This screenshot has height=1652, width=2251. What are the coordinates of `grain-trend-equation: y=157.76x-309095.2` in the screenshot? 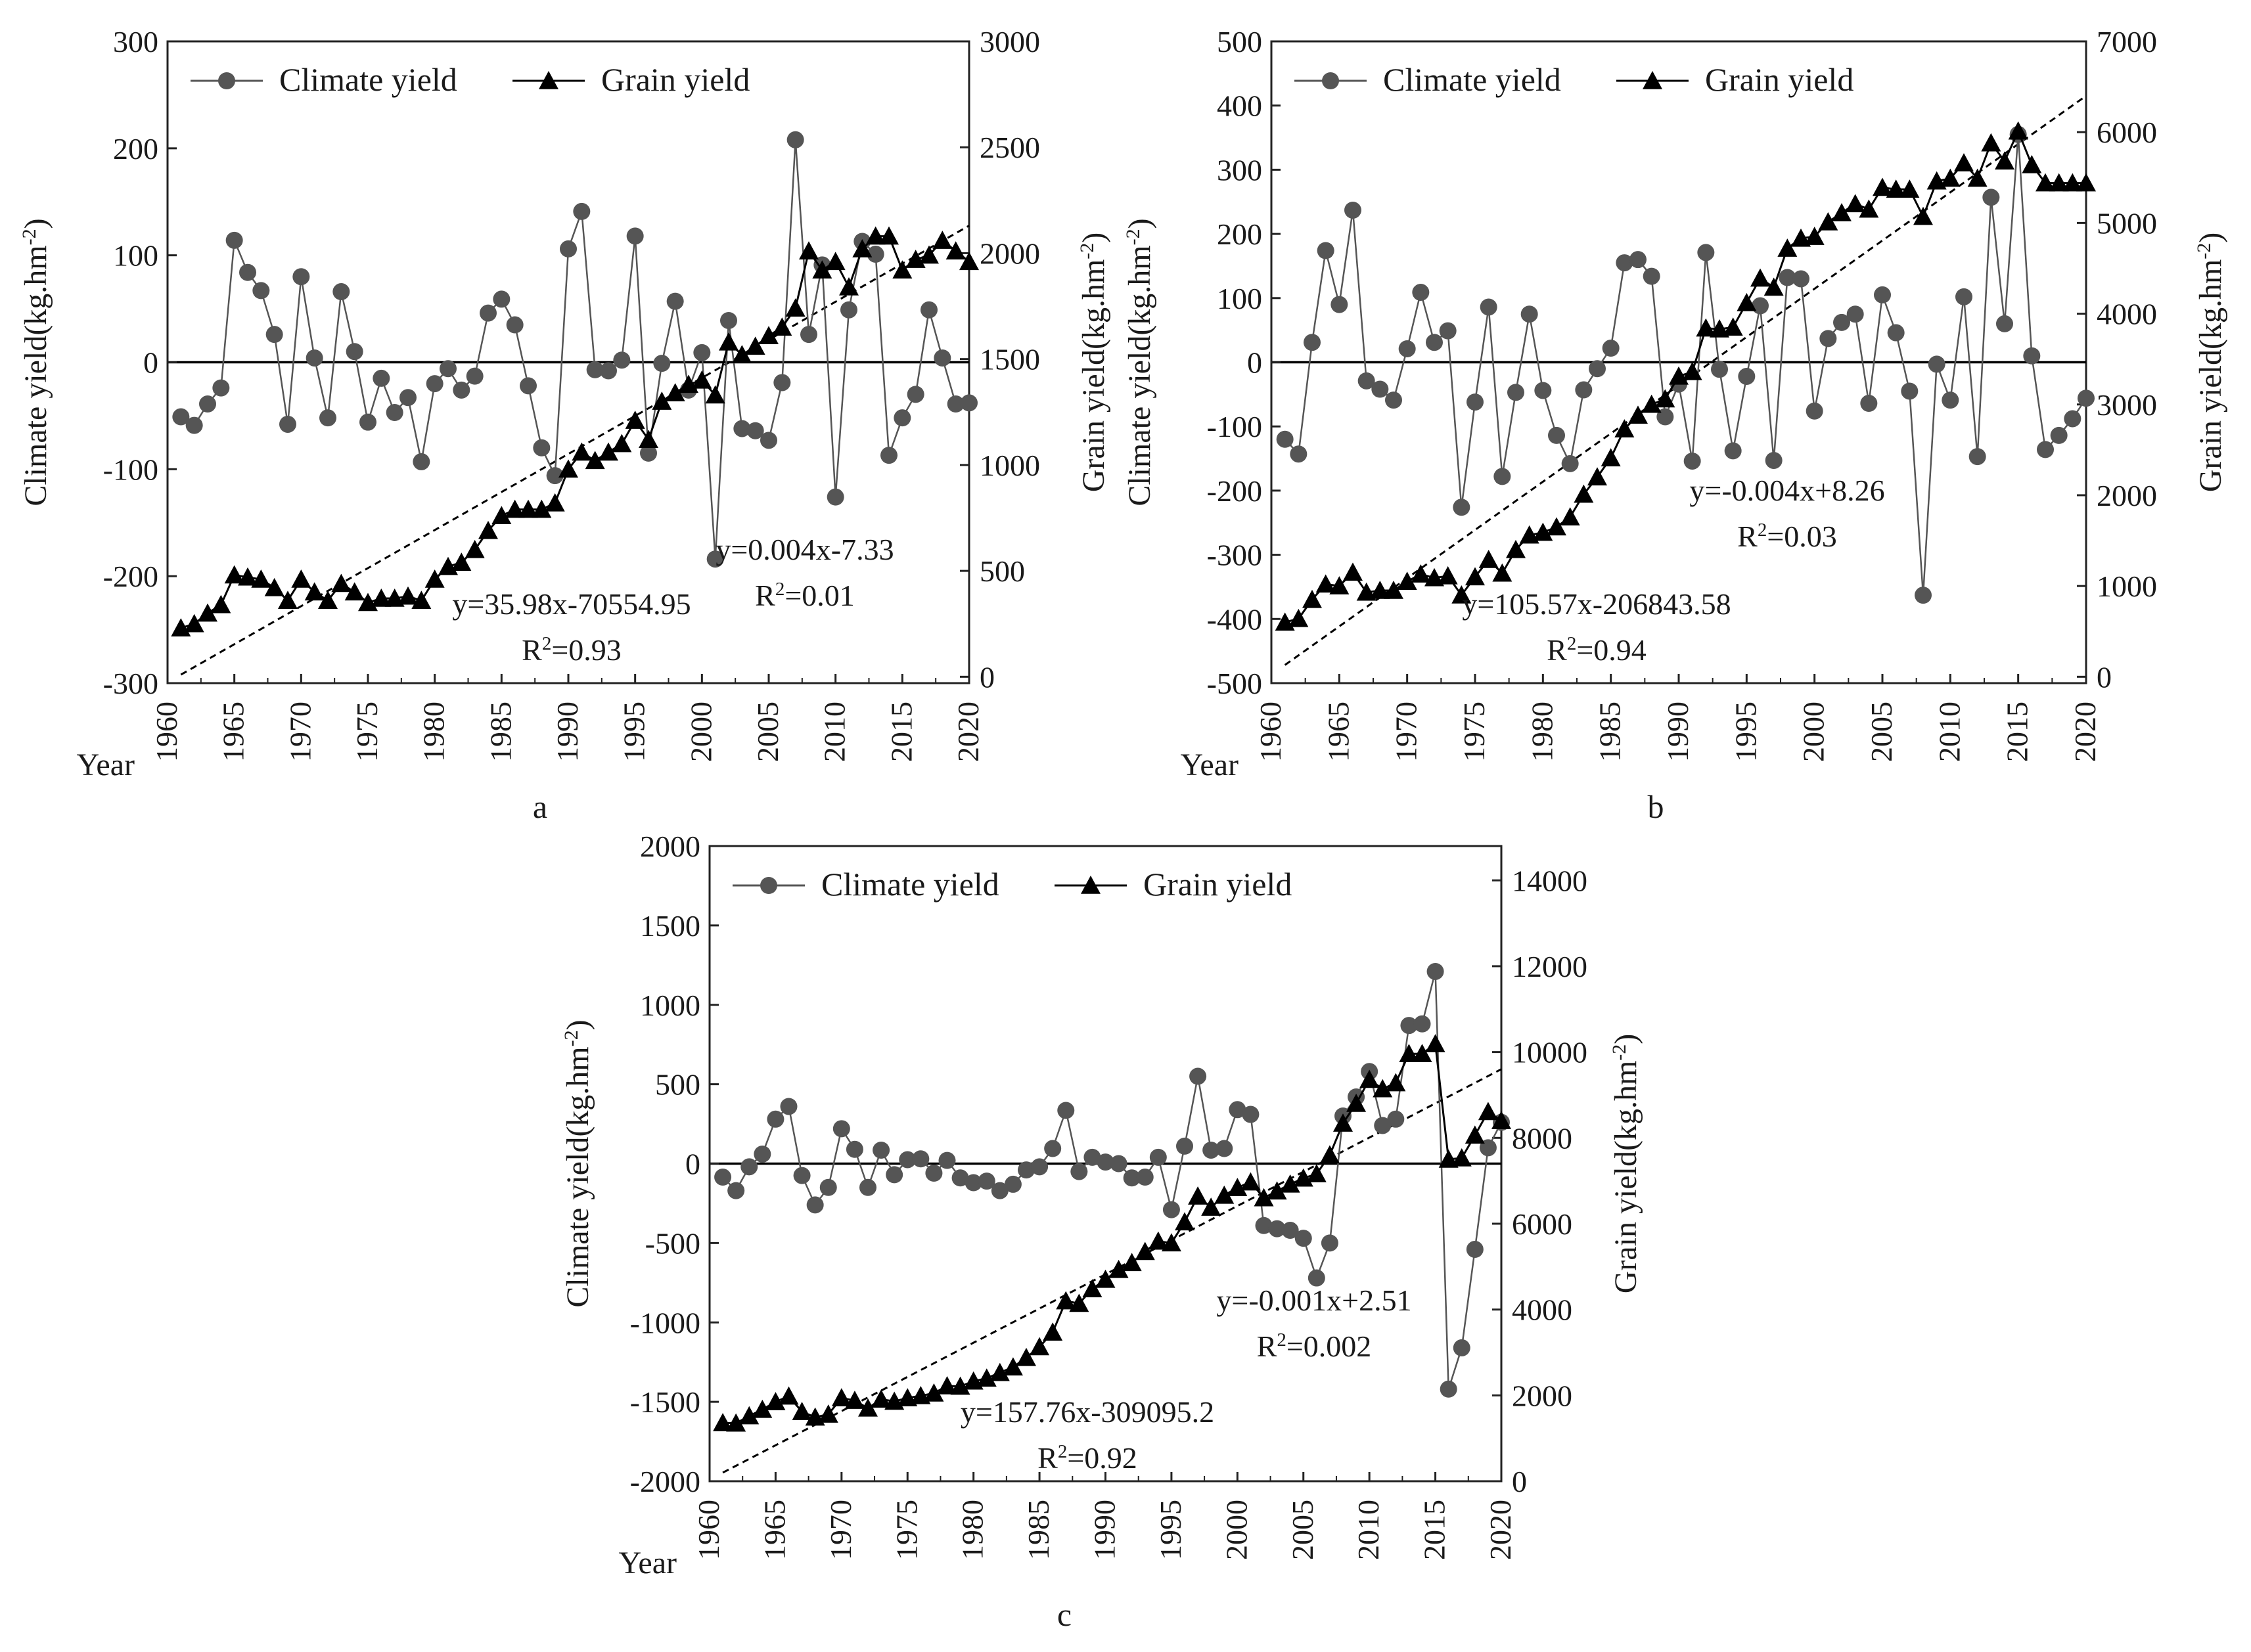 It's located at (1087, 1412).